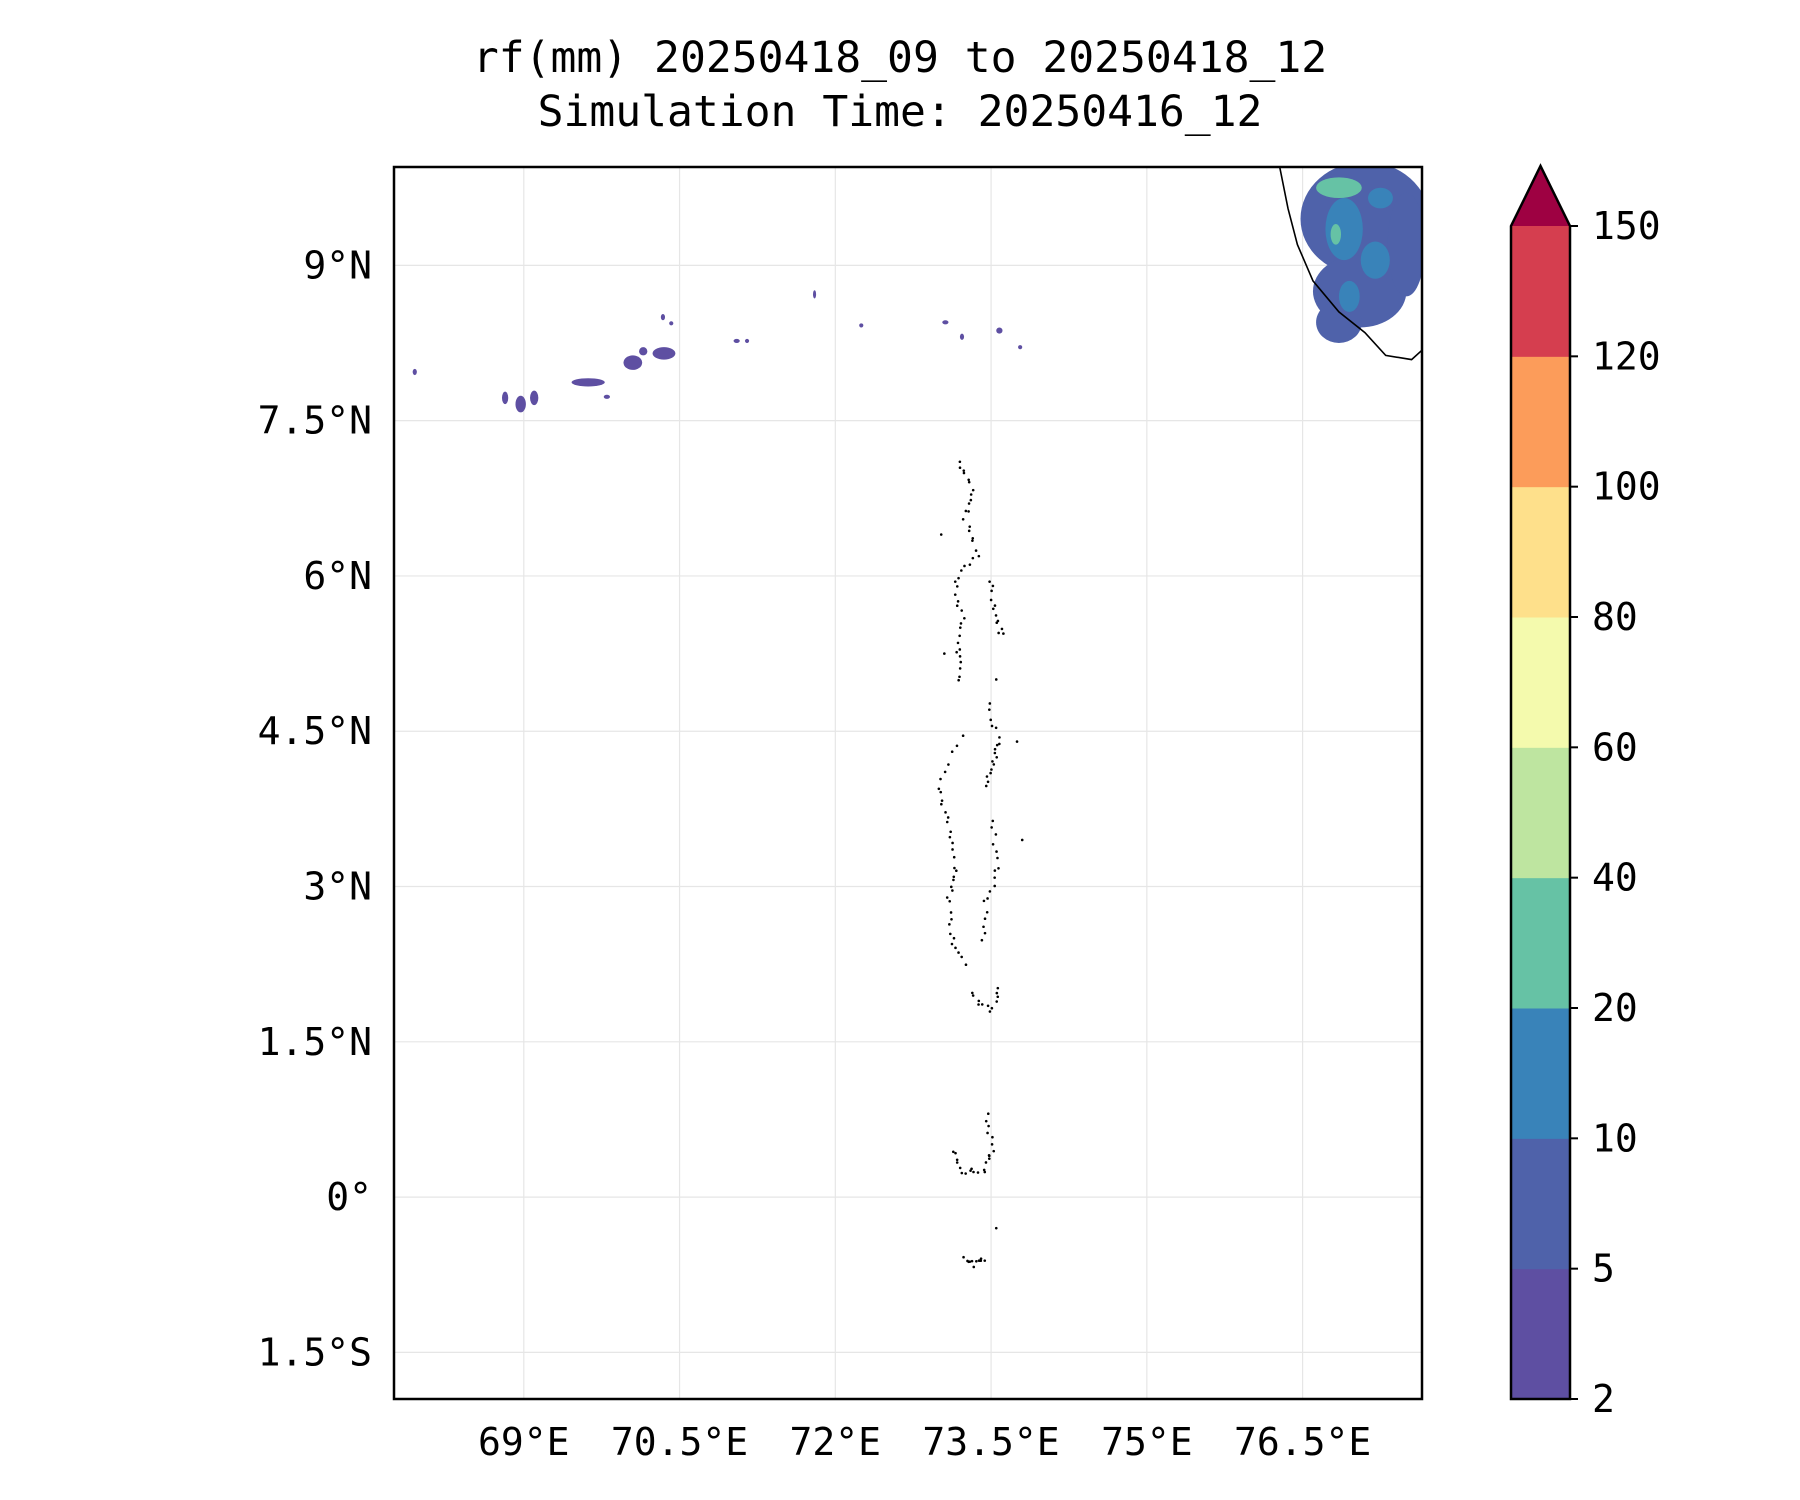 This screenshot has width=1800, height=1500. What do you see at coordinates (1615, 878) in the screenshot?
I see `colorbar-tick-label: 40` at bounding box center [1615, 878].